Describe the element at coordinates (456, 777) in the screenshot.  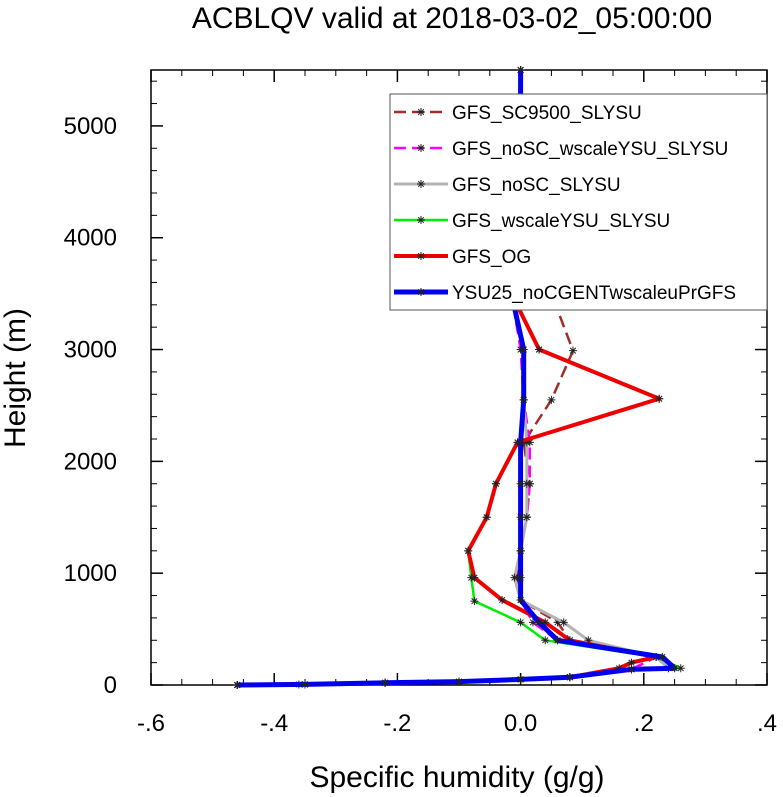
I see `x-axis-label: Specific humidity (g/g)` at that location.